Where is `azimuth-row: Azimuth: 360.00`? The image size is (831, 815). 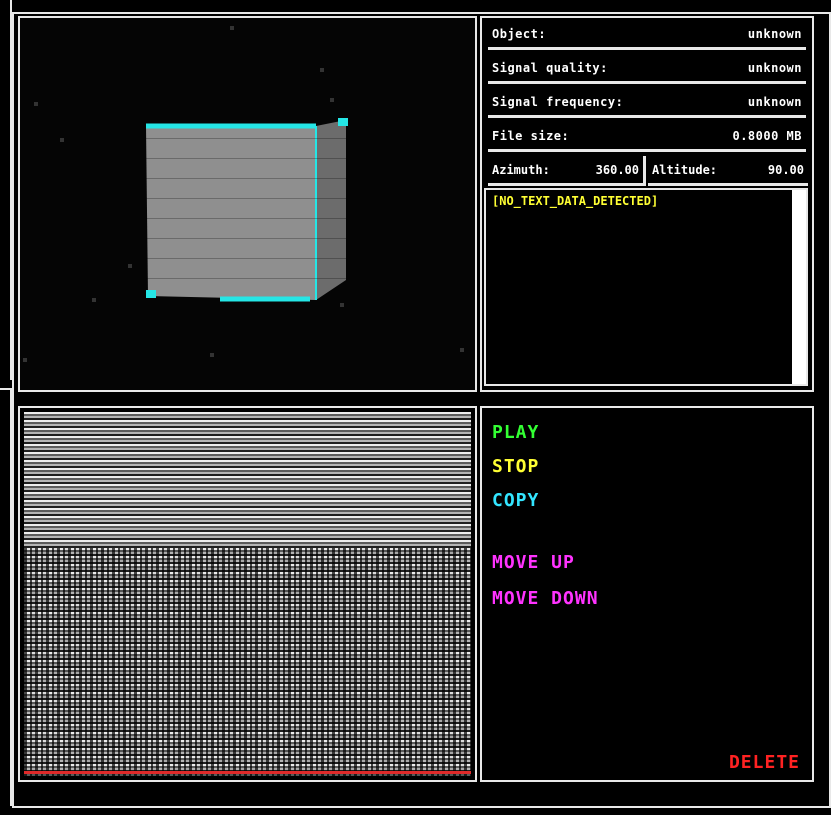 azimuth-row: Azimuth: 360.00 is located at coordinates (567, 171).